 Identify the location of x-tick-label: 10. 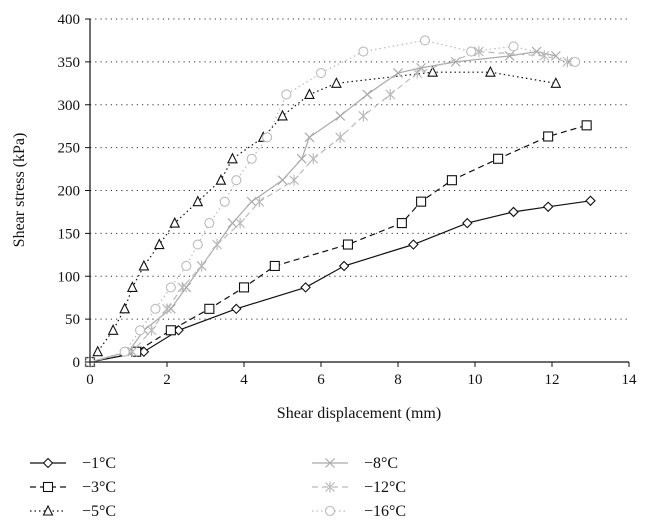
(475, 380).